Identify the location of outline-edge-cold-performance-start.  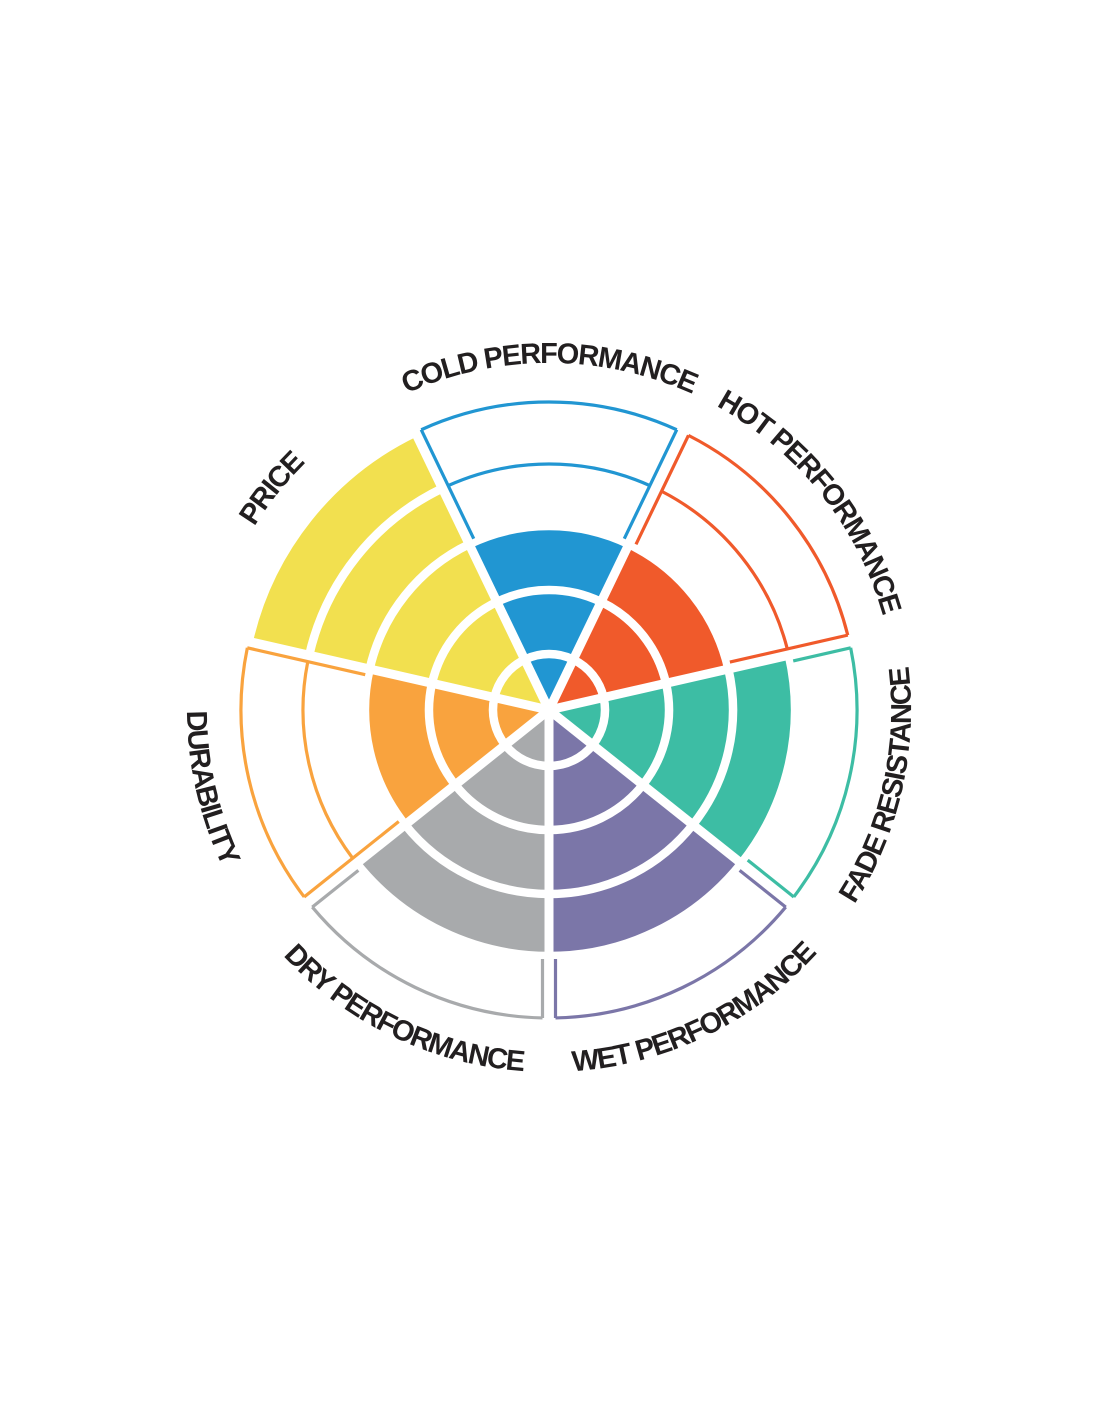
(447, 484).